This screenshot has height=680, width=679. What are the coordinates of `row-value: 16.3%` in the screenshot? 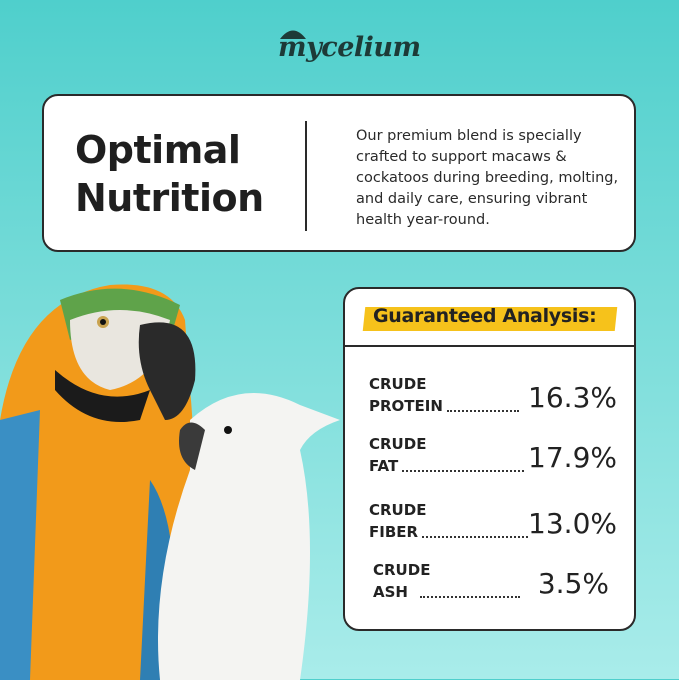 It's located at (572, 397).